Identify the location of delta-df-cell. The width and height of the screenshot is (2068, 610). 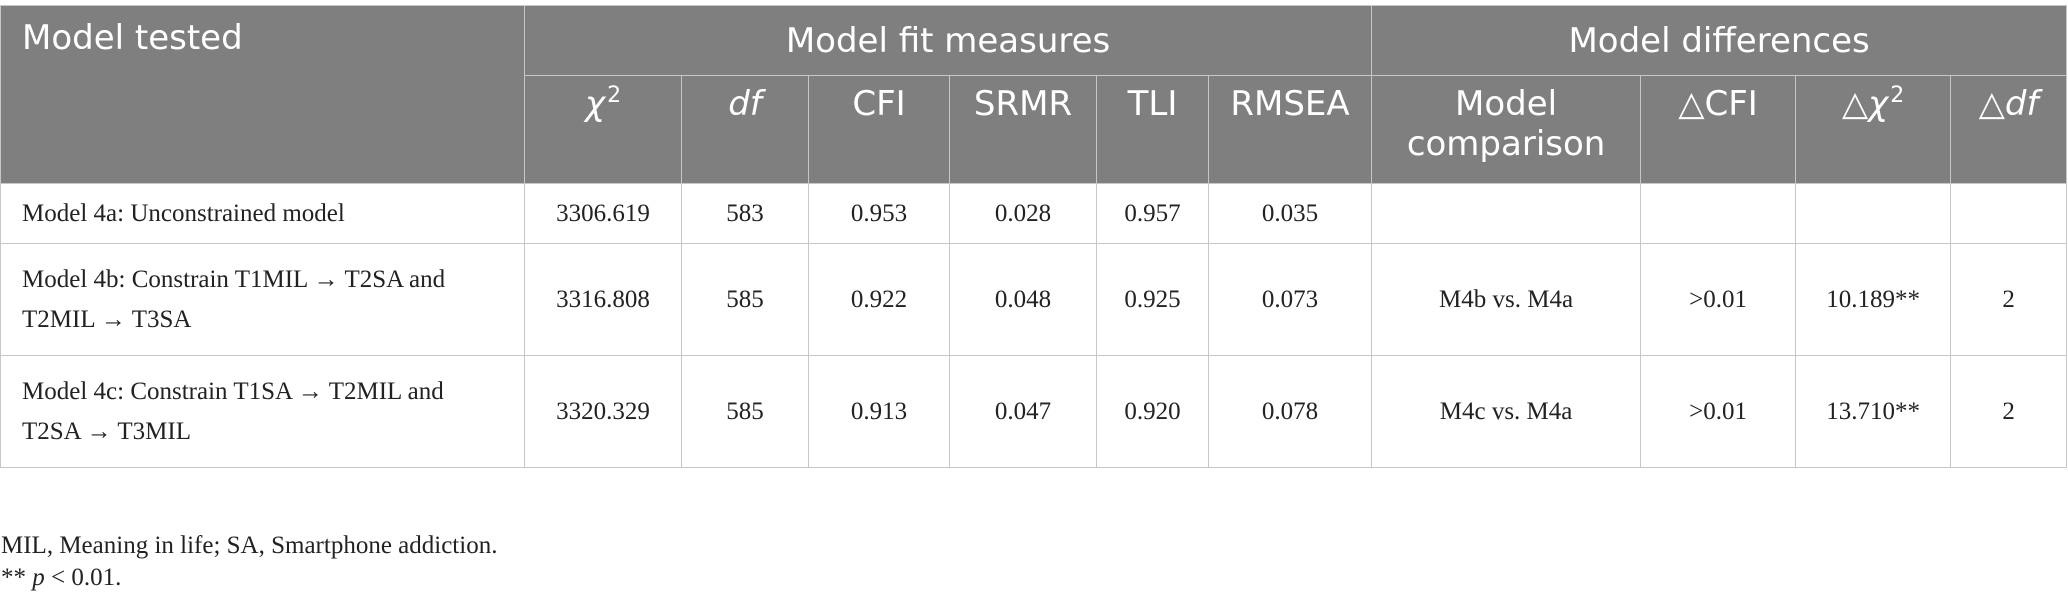
(2009, 213).